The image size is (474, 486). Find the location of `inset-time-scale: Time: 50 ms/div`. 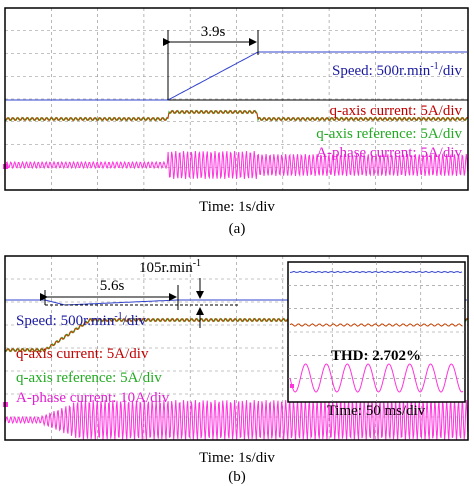

inset-time-scale: Time: 50 ms/div is located at coordinates (376, 411).